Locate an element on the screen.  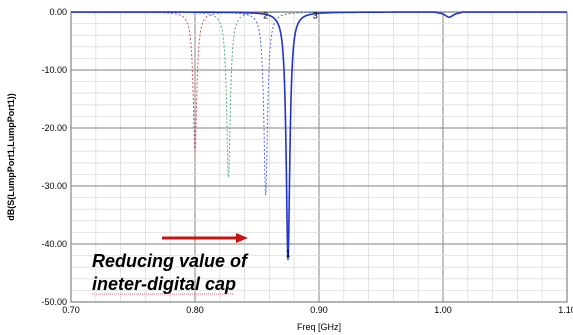
x-tick-label: 0.90 is located at coordinates (319, 310).